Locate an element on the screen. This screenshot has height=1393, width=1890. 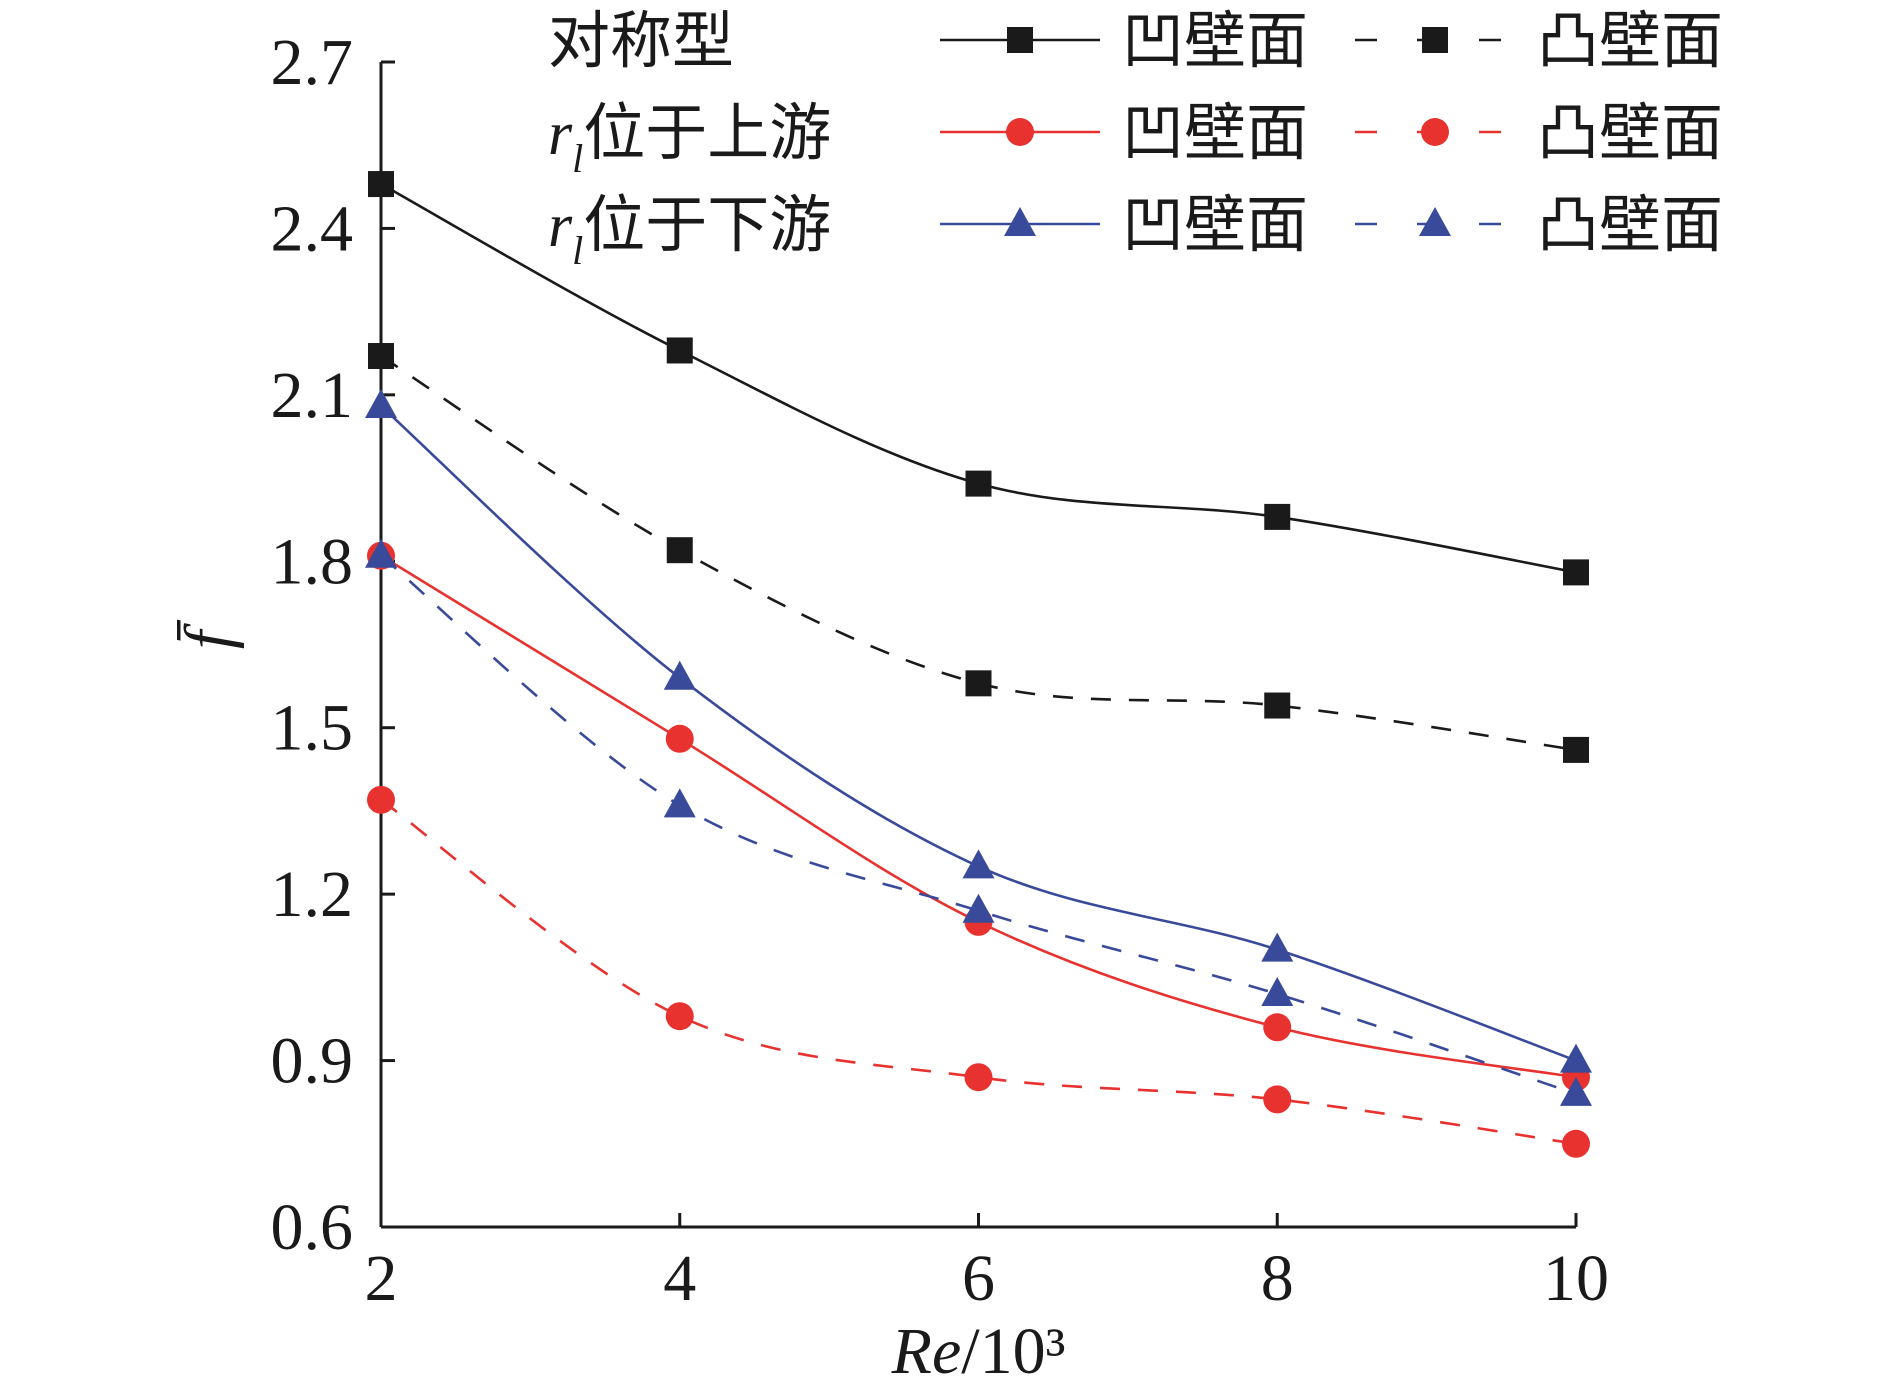
x-tick-label: 10 is located at coordinates (1576, 1278).